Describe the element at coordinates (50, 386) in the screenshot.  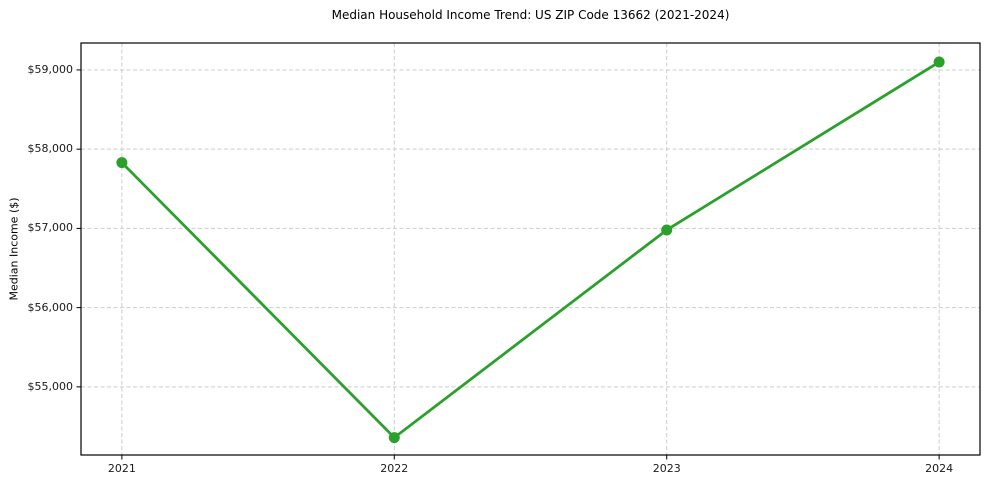
I see `y-tick-label: $55,000` at that location.